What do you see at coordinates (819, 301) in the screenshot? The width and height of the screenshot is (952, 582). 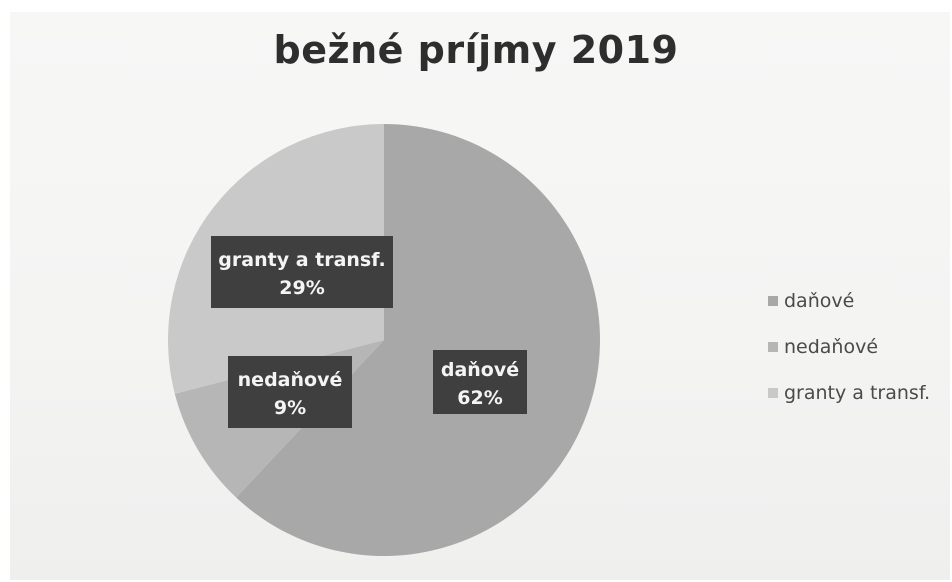 I see `legend-label-danove: daňové` at bounding box center [819, 301].